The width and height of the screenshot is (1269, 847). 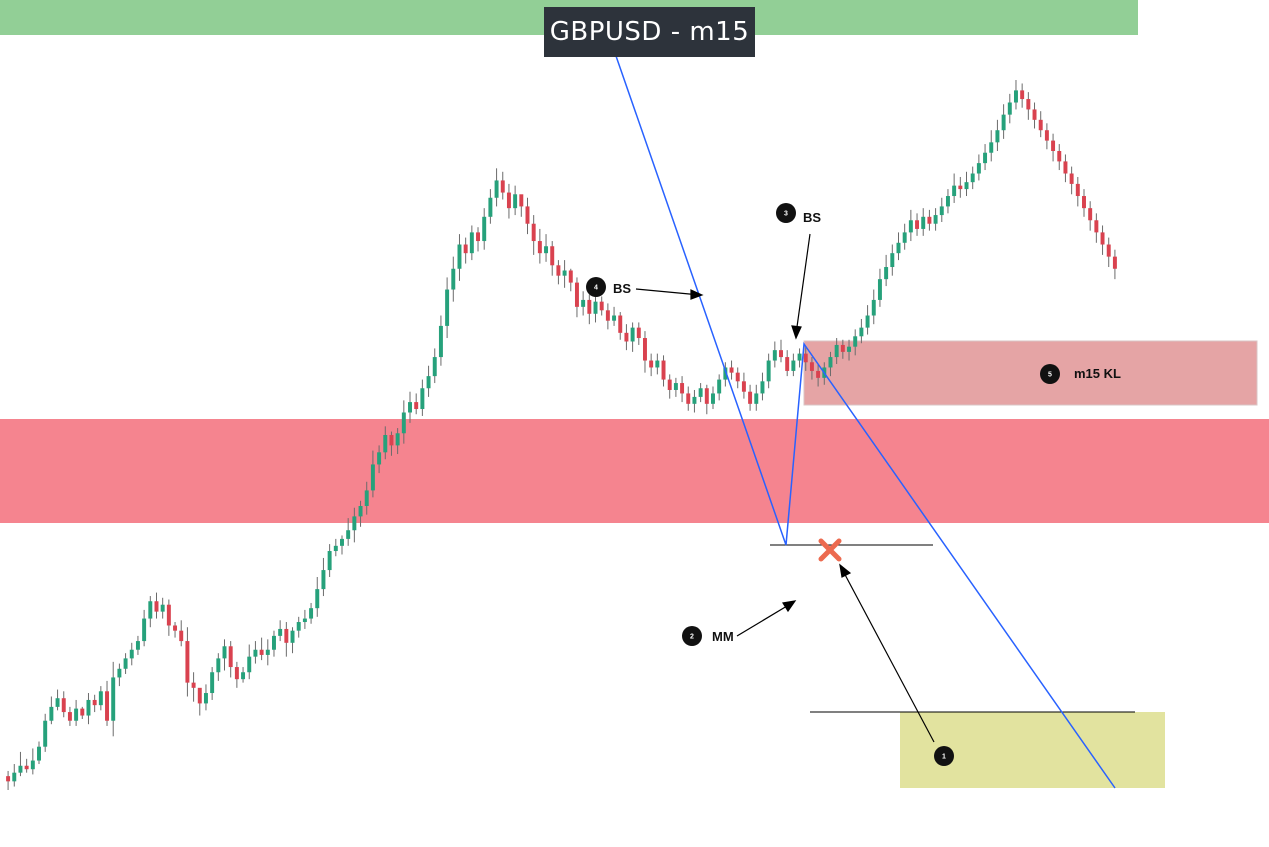 What do you see at coordinates (830, 550) in the screenshot?
I see `invalid-entry-mark` at bounding box center [830, 550].